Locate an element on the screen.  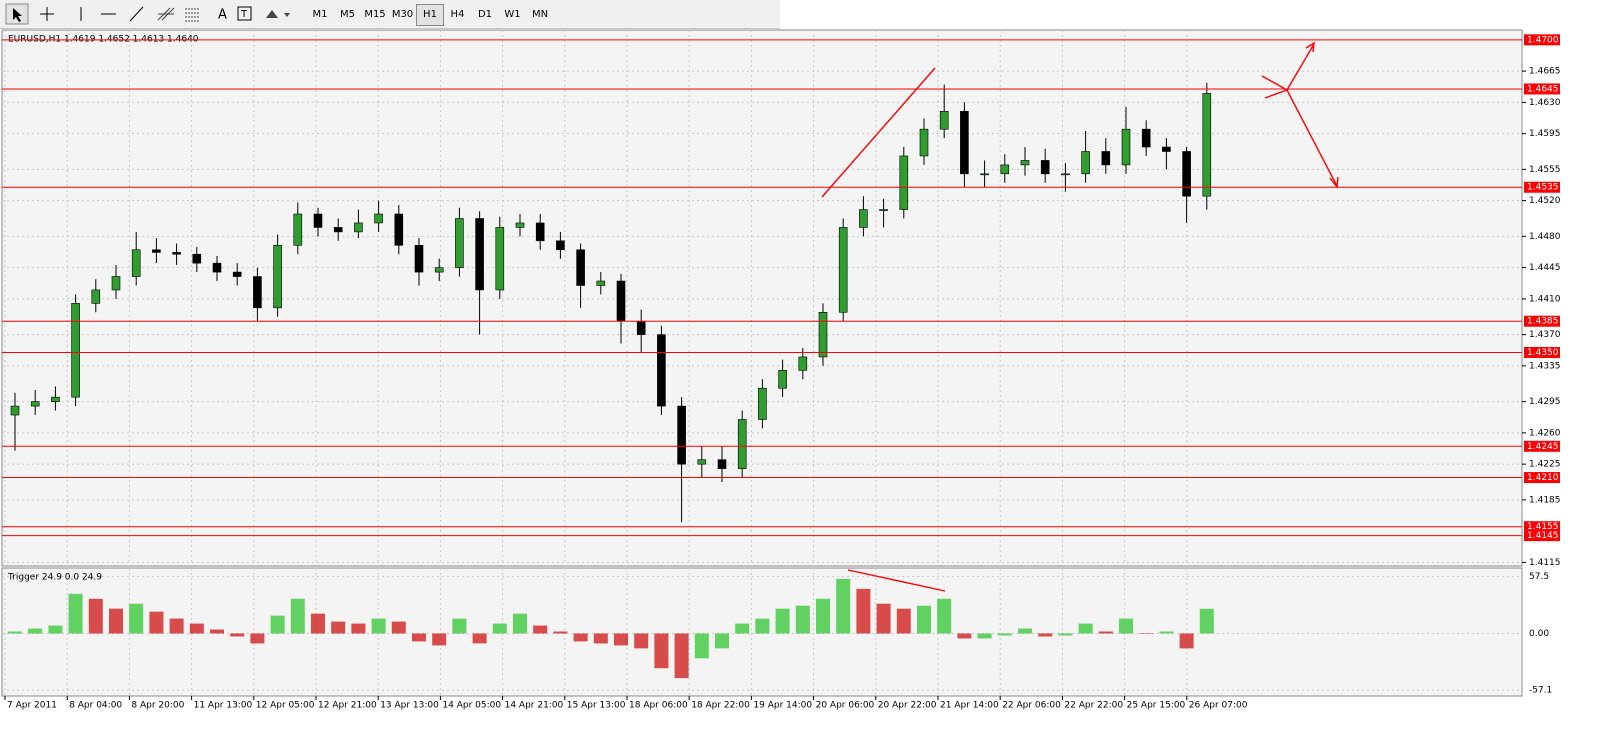
x-tick-label: 26 Apr 07:00 is located at coordinates (1218, 706).